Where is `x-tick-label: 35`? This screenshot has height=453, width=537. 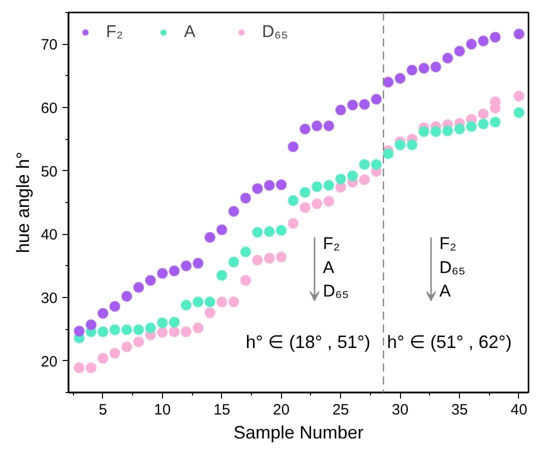
x-tick-label: 35 is located at coordinates (459, 410).